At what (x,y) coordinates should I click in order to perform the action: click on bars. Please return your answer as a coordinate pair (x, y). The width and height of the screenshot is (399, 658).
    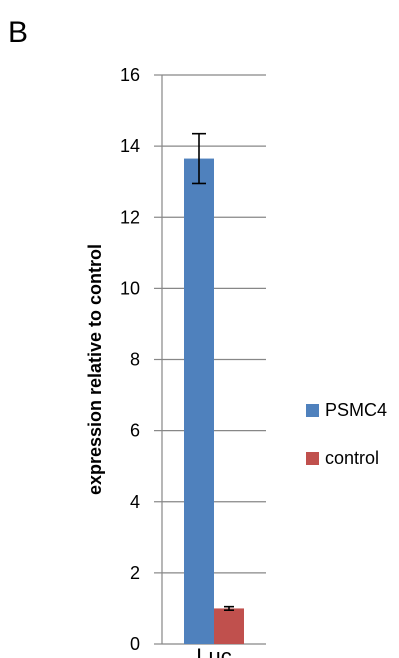
    Looking at the image, I should click on (214, 401).